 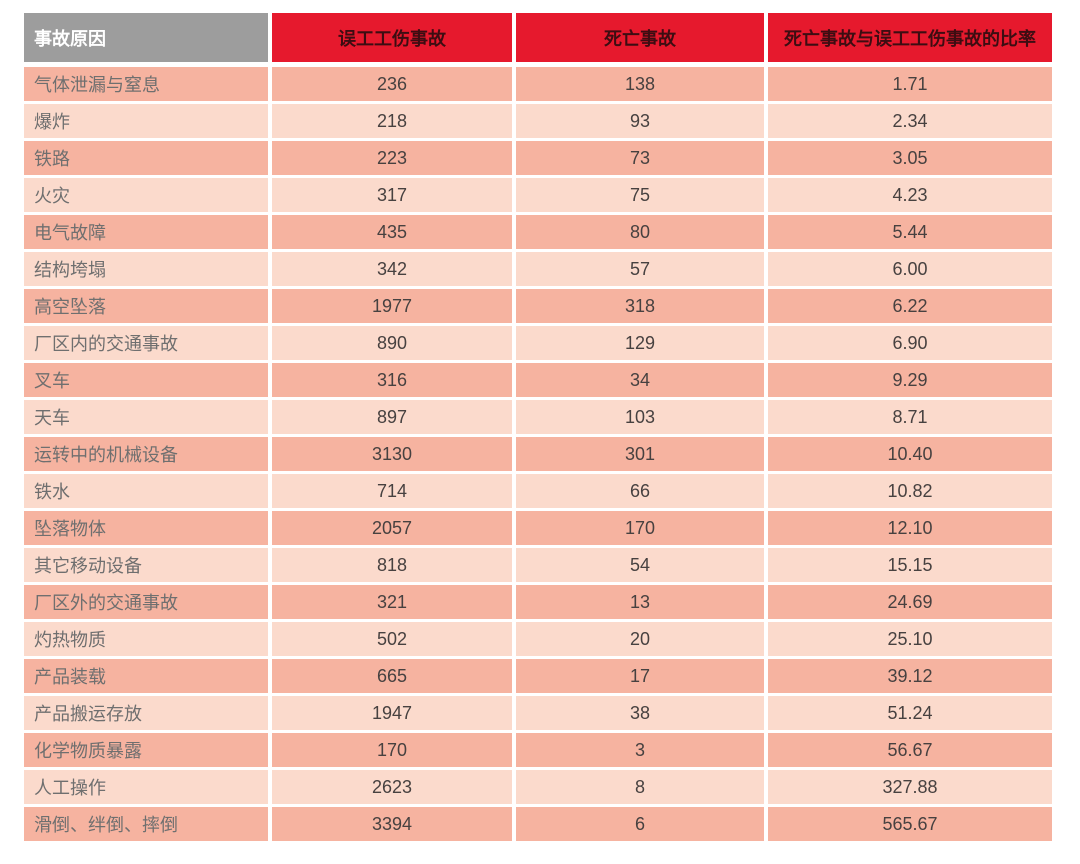 I want to click on ratio-cell: 51.24, so click(x=910, y=713).